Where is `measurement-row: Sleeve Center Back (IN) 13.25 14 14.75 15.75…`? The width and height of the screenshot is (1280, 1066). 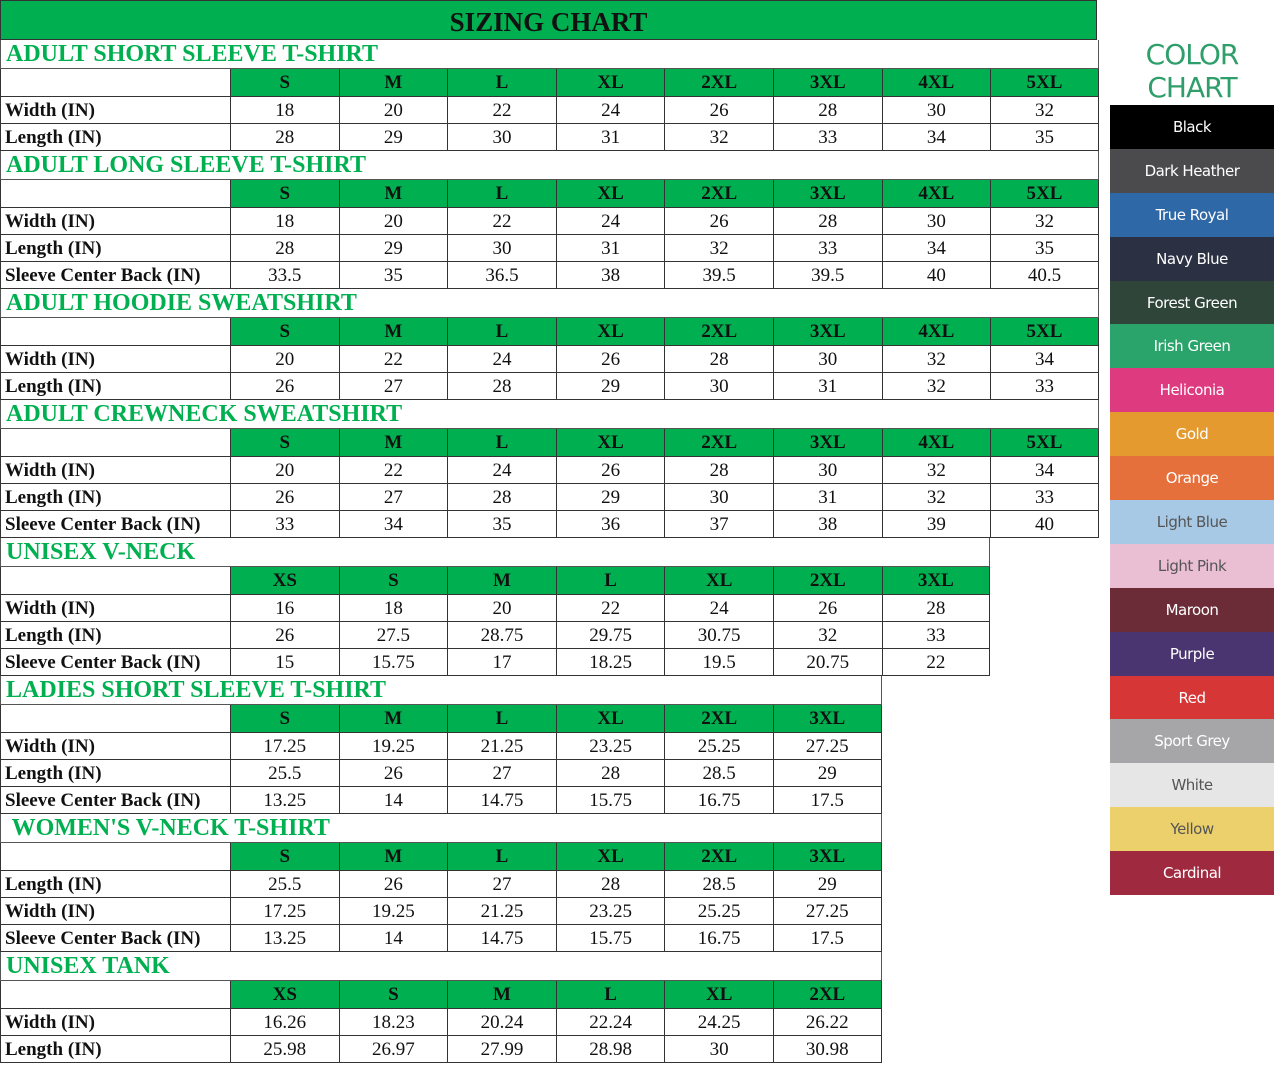
measurement-row: Sleeve Center Back (IN) 13.25 14 14.75 15.75… is located at coordinates (441, 800).